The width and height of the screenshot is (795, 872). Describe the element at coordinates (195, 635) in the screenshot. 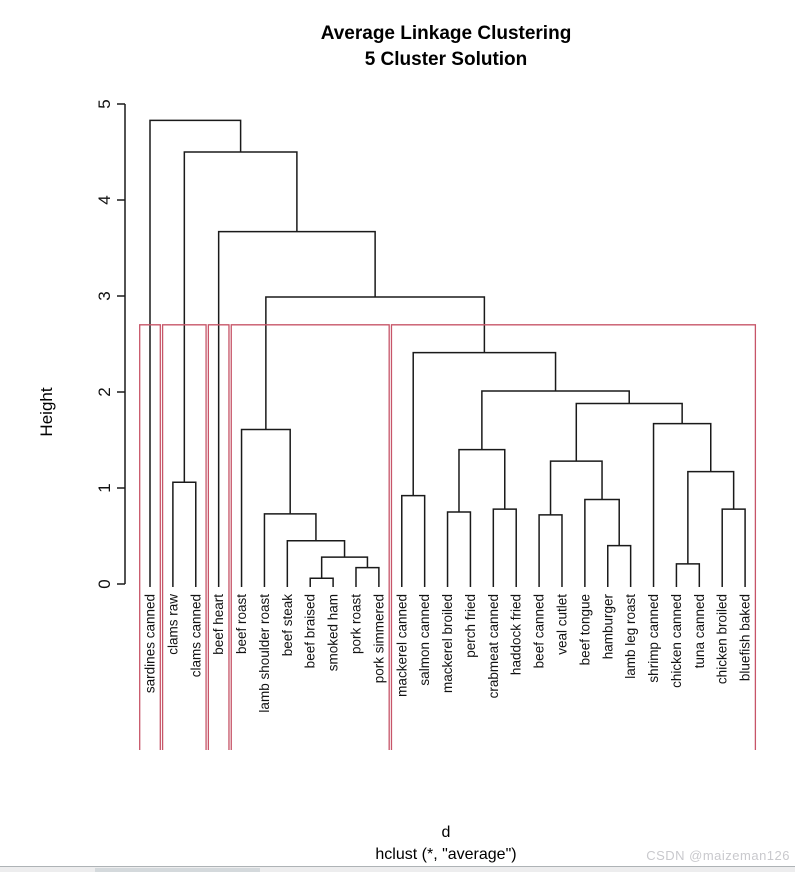

I see `leaf-label: clams canned` at that location.